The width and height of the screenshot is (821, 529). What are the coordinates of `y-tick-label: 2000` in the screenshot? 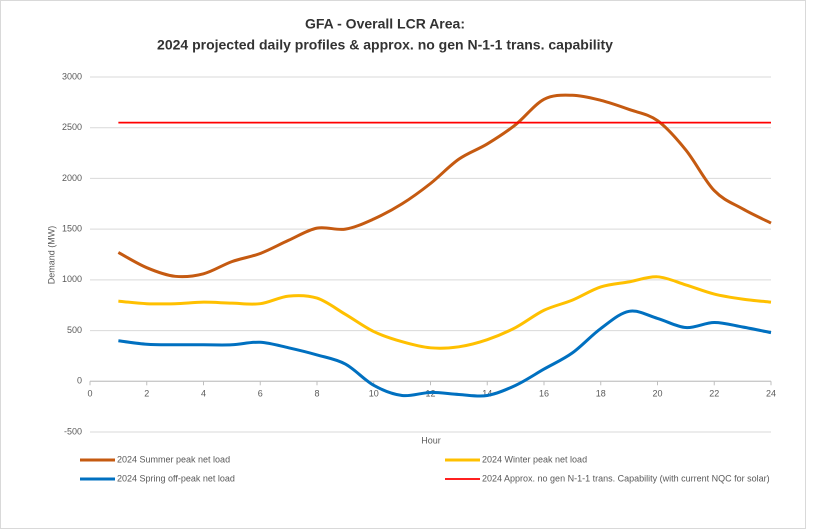 It's located at (72, 178).